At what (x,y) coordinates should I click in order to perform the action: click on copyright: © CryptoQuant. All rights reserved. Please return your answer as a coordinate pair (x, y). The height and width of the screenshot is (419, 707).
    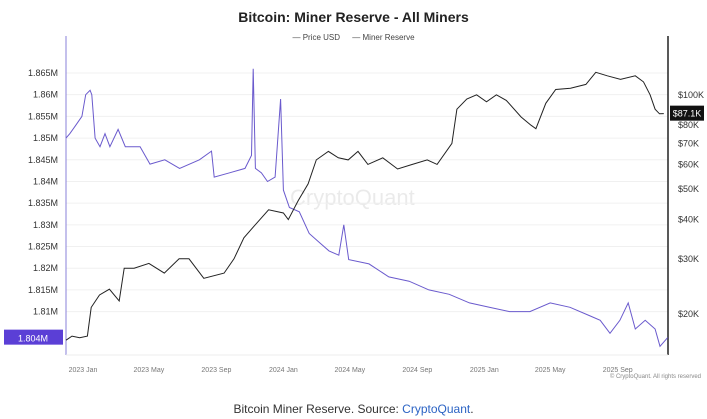
    Looking at the image, I should click on (655, 377).